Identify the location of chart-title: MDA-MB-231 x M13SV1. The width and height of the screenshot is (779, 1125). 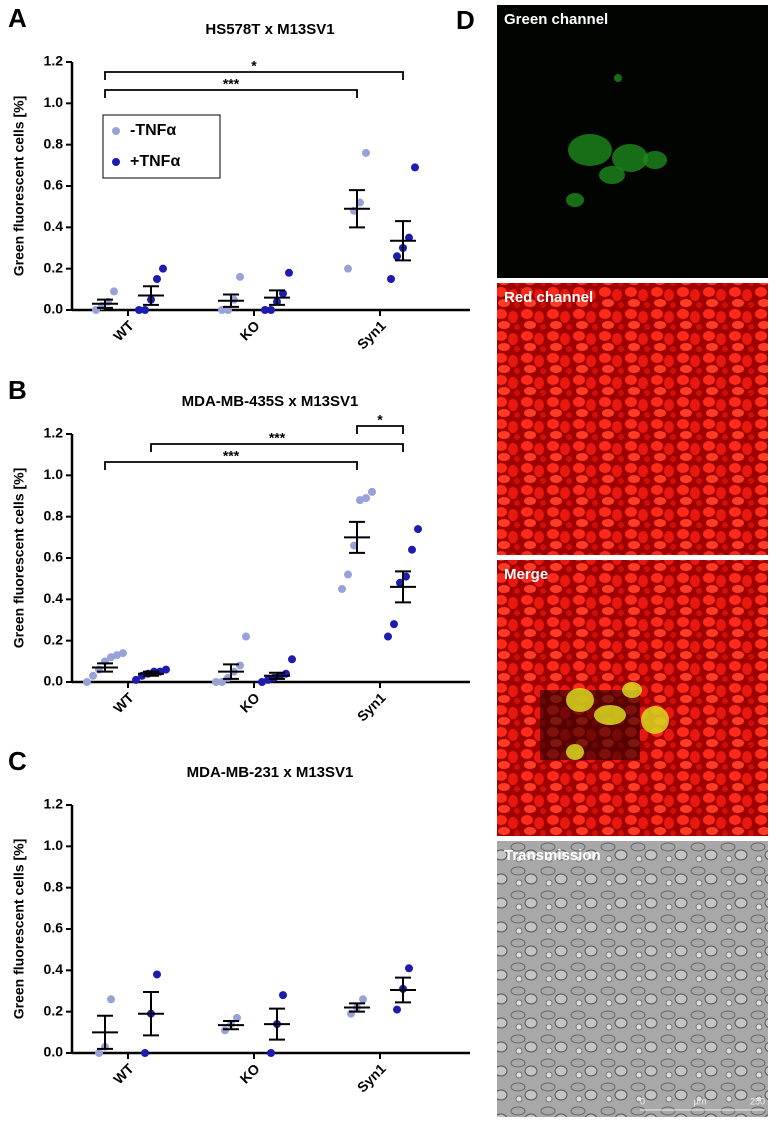
(270, 772).